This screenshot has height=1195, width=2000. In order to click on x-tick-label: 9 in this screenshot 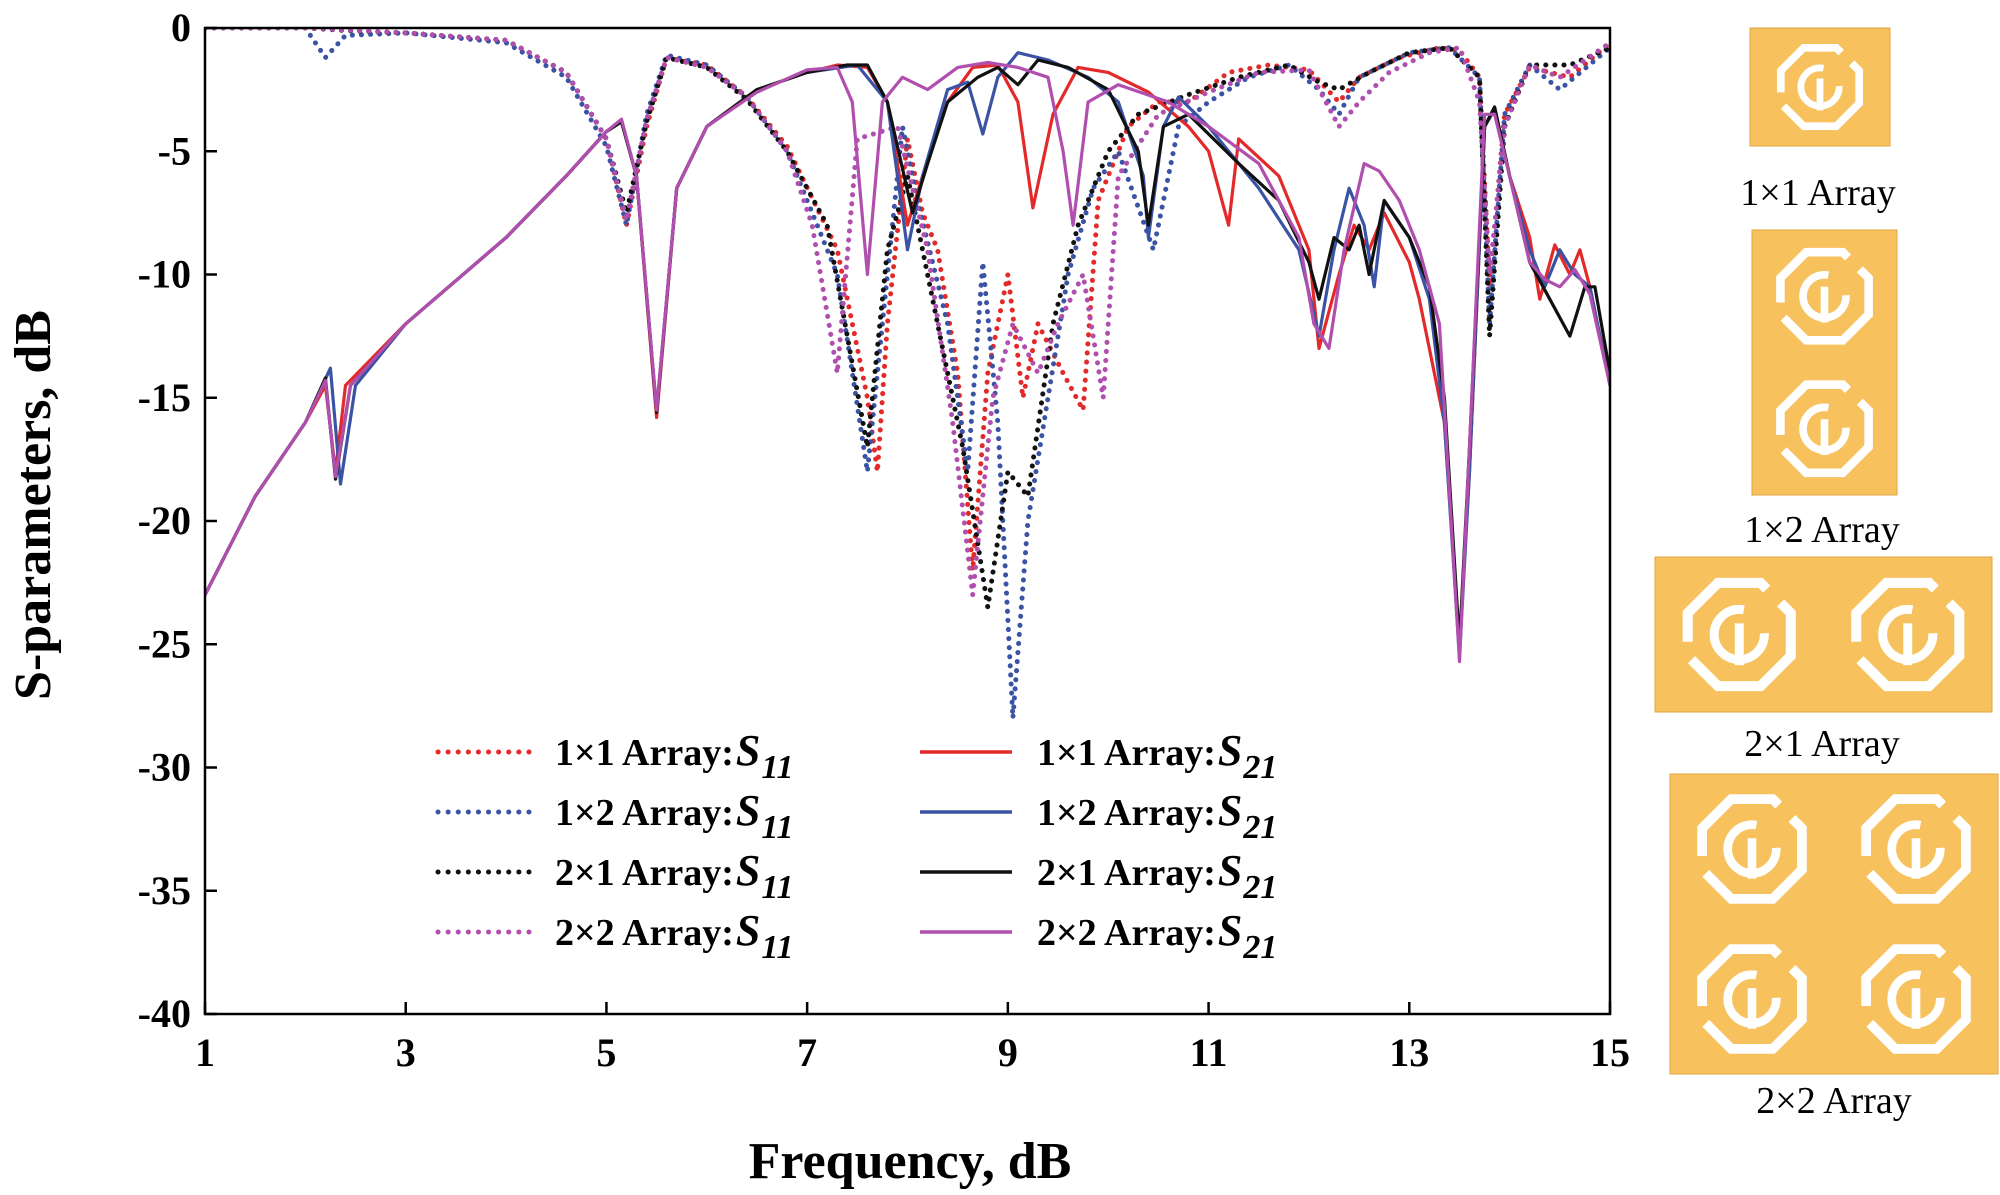, I will do `click(1008, 1052)`.